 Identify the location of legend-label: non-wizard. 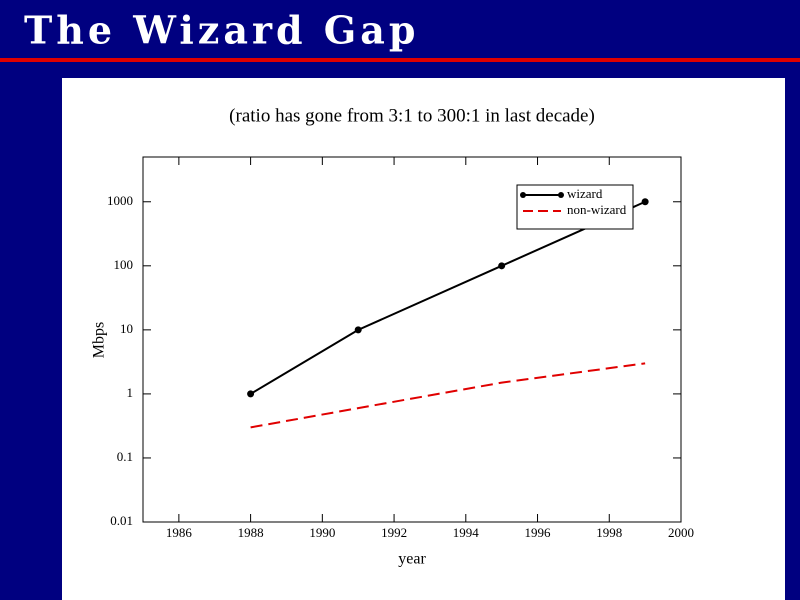
(597, 209).